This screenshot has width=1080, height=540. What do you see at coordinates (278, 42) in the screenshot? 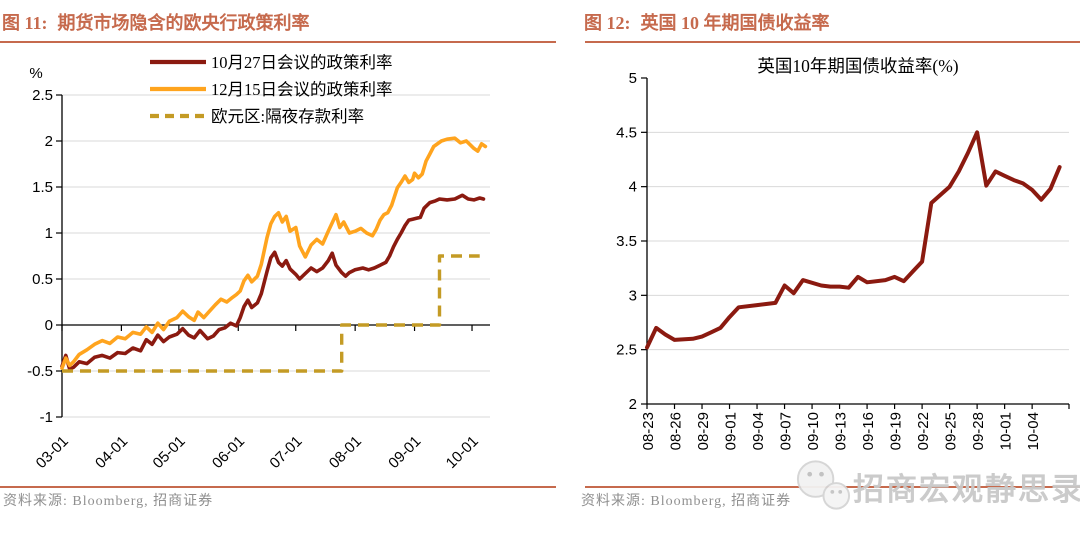
I see `title-rule-left` at bounding box center [278, 42].